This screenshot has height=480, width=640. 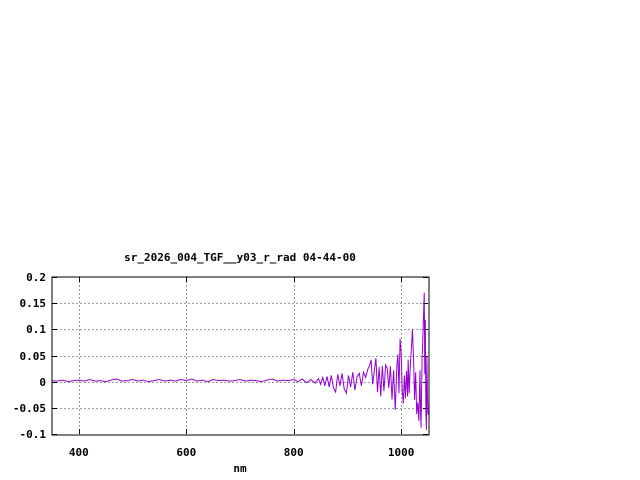 I want to click on y-tick-label: -0.05, so click(x=29, y=408).